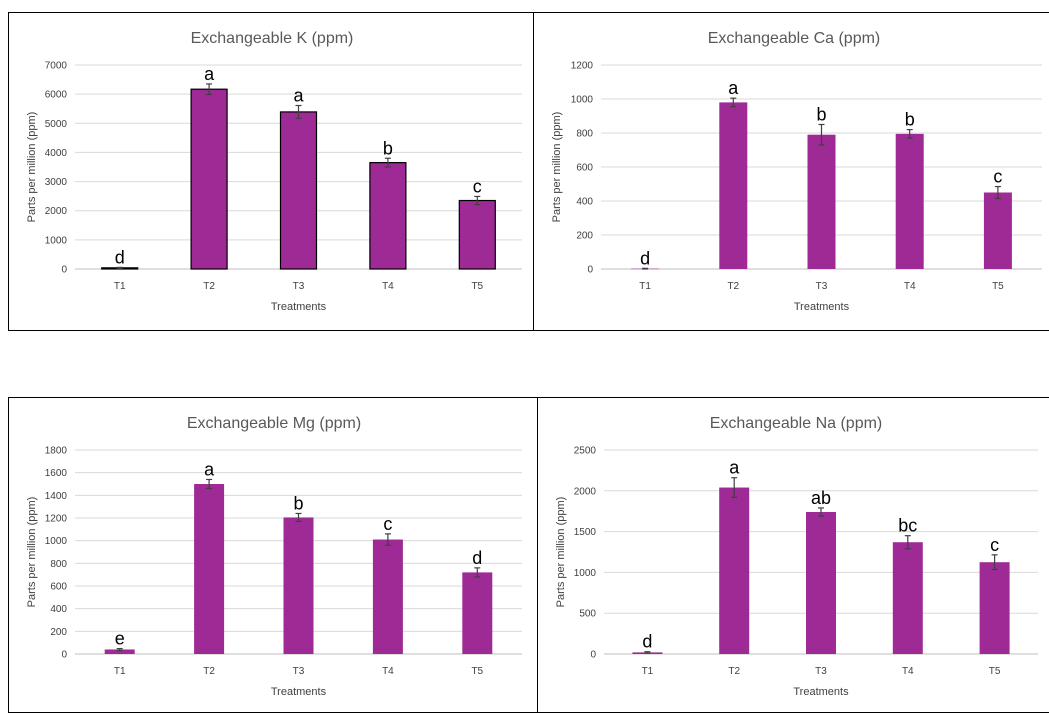 Image resolution: width=1049 pixels, height=714 pixels. What do you see at coordinates (584, 202) in the screenshot?
I see `y-tick-label: 400` at bounding box center [584, 202].